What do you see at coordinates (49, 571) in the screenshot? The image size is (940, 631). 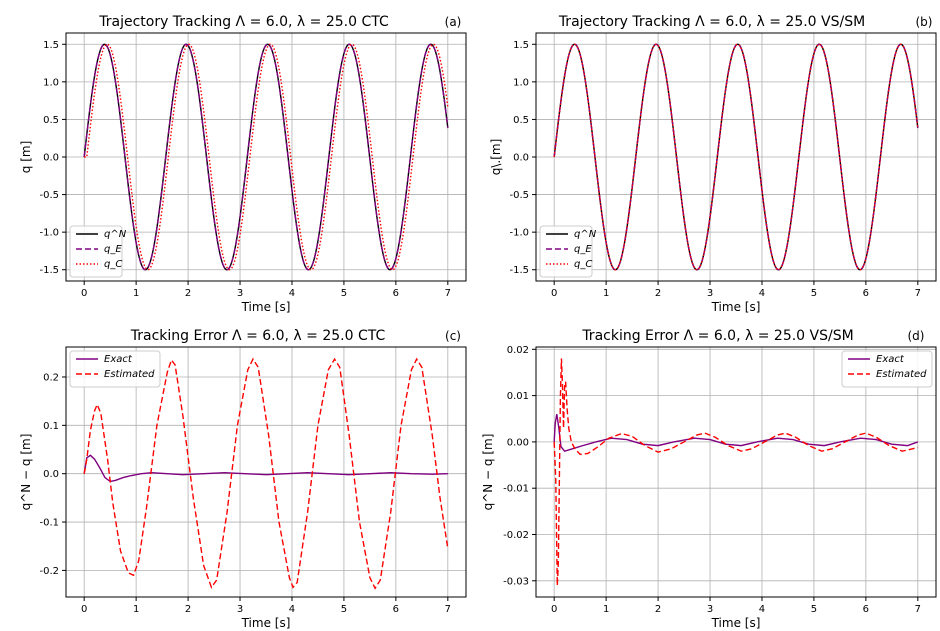 I see `y-tick-label: -0.2` at bounding box center [49, 571].